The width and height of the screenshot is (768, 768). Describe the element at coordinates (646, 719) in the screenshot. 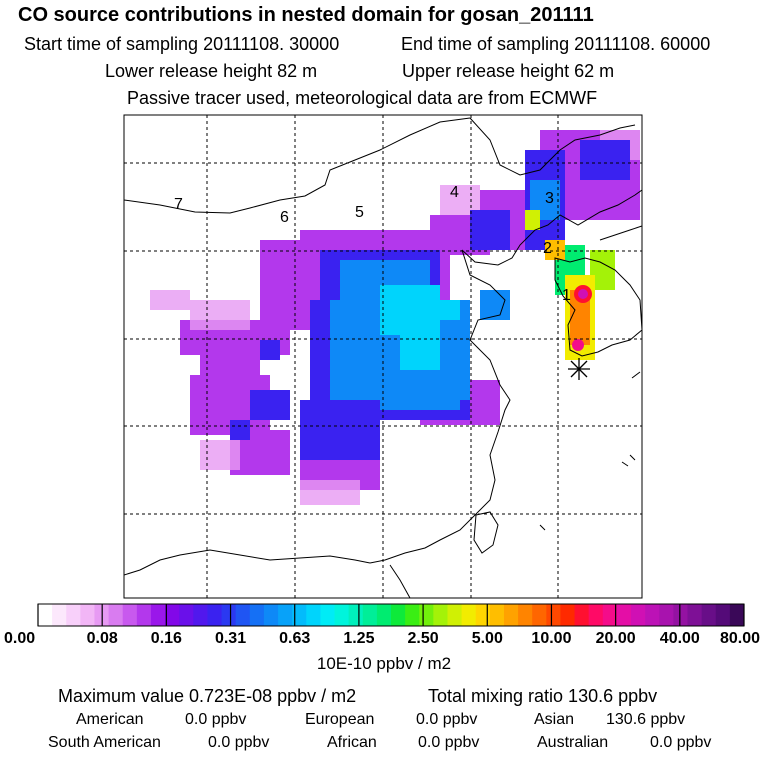

I see `asian-value: 130.6 ppbv` at that location.